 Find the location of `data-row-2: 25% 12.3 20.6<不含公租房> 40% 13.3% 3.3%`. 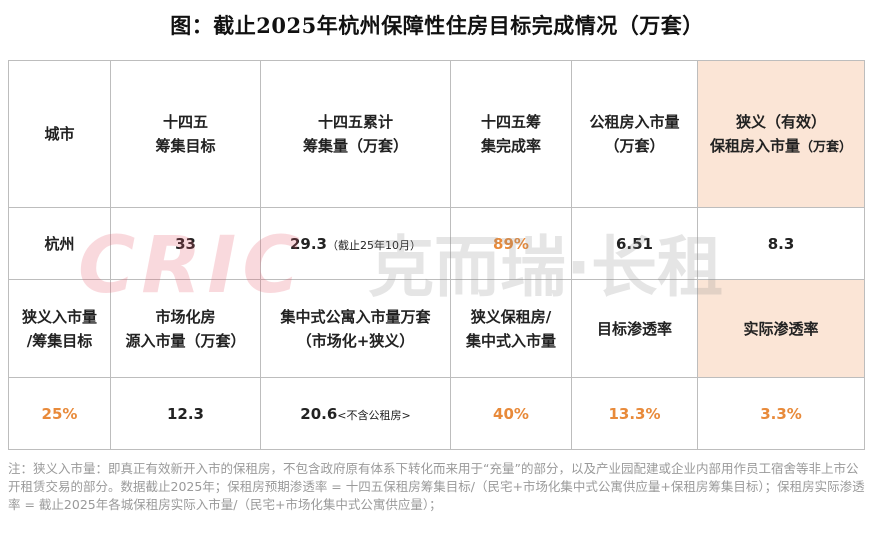

data-row-2: 25% 12.3 20.6<不含公租房> 40% 13.3% 3.3% is located at coordinates (436, 413).